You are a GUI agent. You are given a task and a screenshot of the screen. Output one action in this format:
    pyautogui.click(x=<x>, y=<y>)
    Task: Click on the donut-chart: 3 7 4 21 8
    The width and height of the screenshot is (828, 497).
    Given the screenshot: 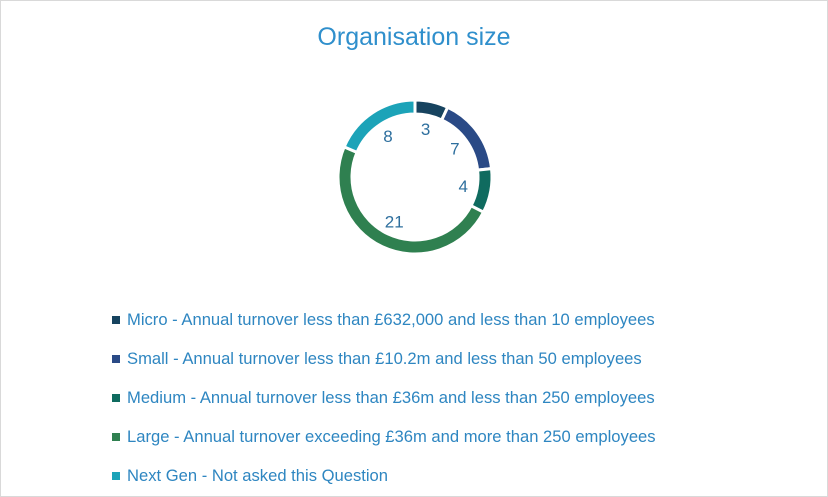 What is the action you would take?
    pyautogui.click(x=415, y=177)
    